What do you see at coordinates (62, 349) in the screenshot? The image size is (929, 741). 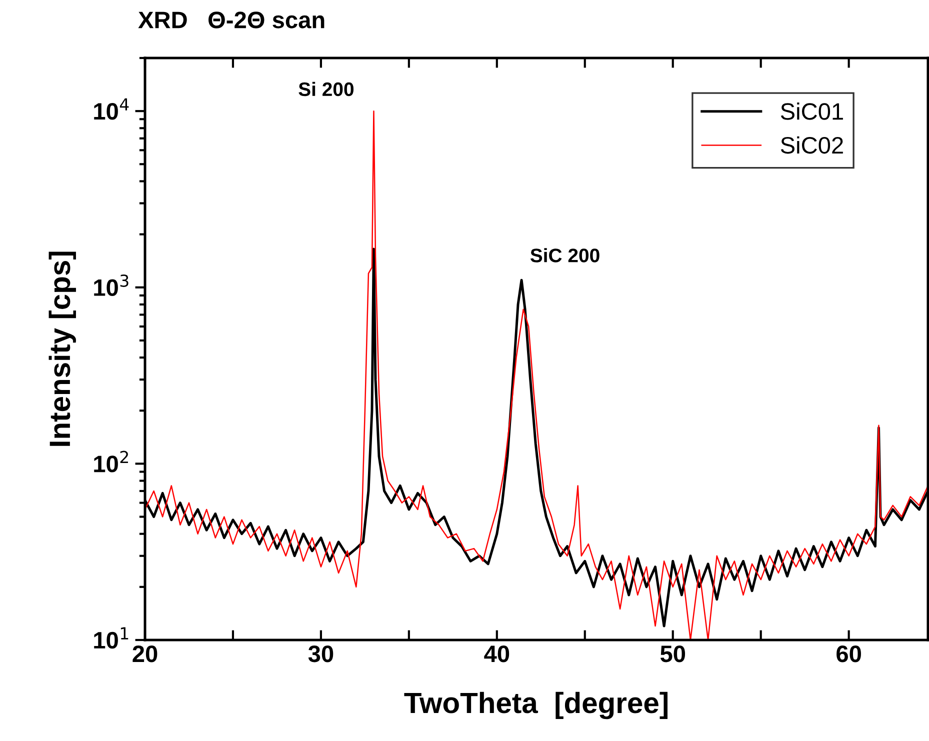 I see `y-axis-title: Intensity [cps]` at bounding box center [62, 349].